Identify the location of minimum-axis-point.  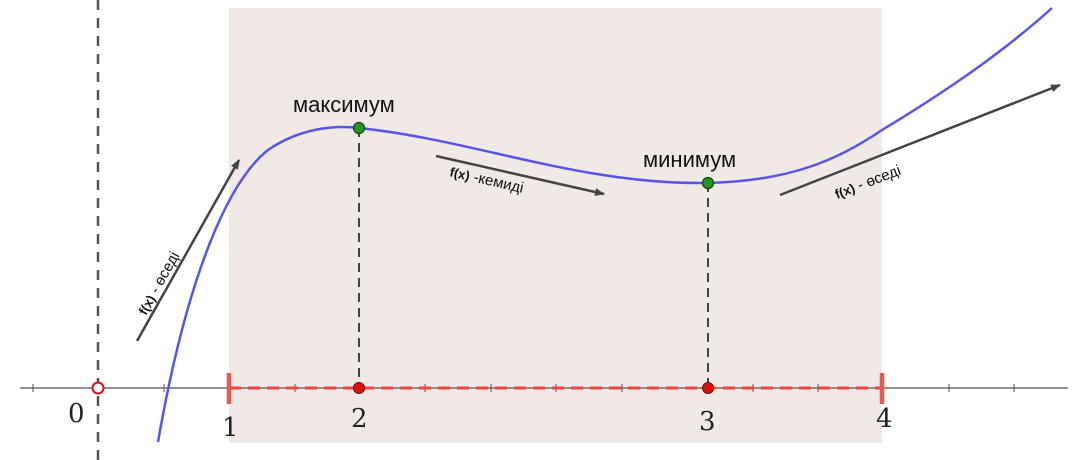
(708, 388).